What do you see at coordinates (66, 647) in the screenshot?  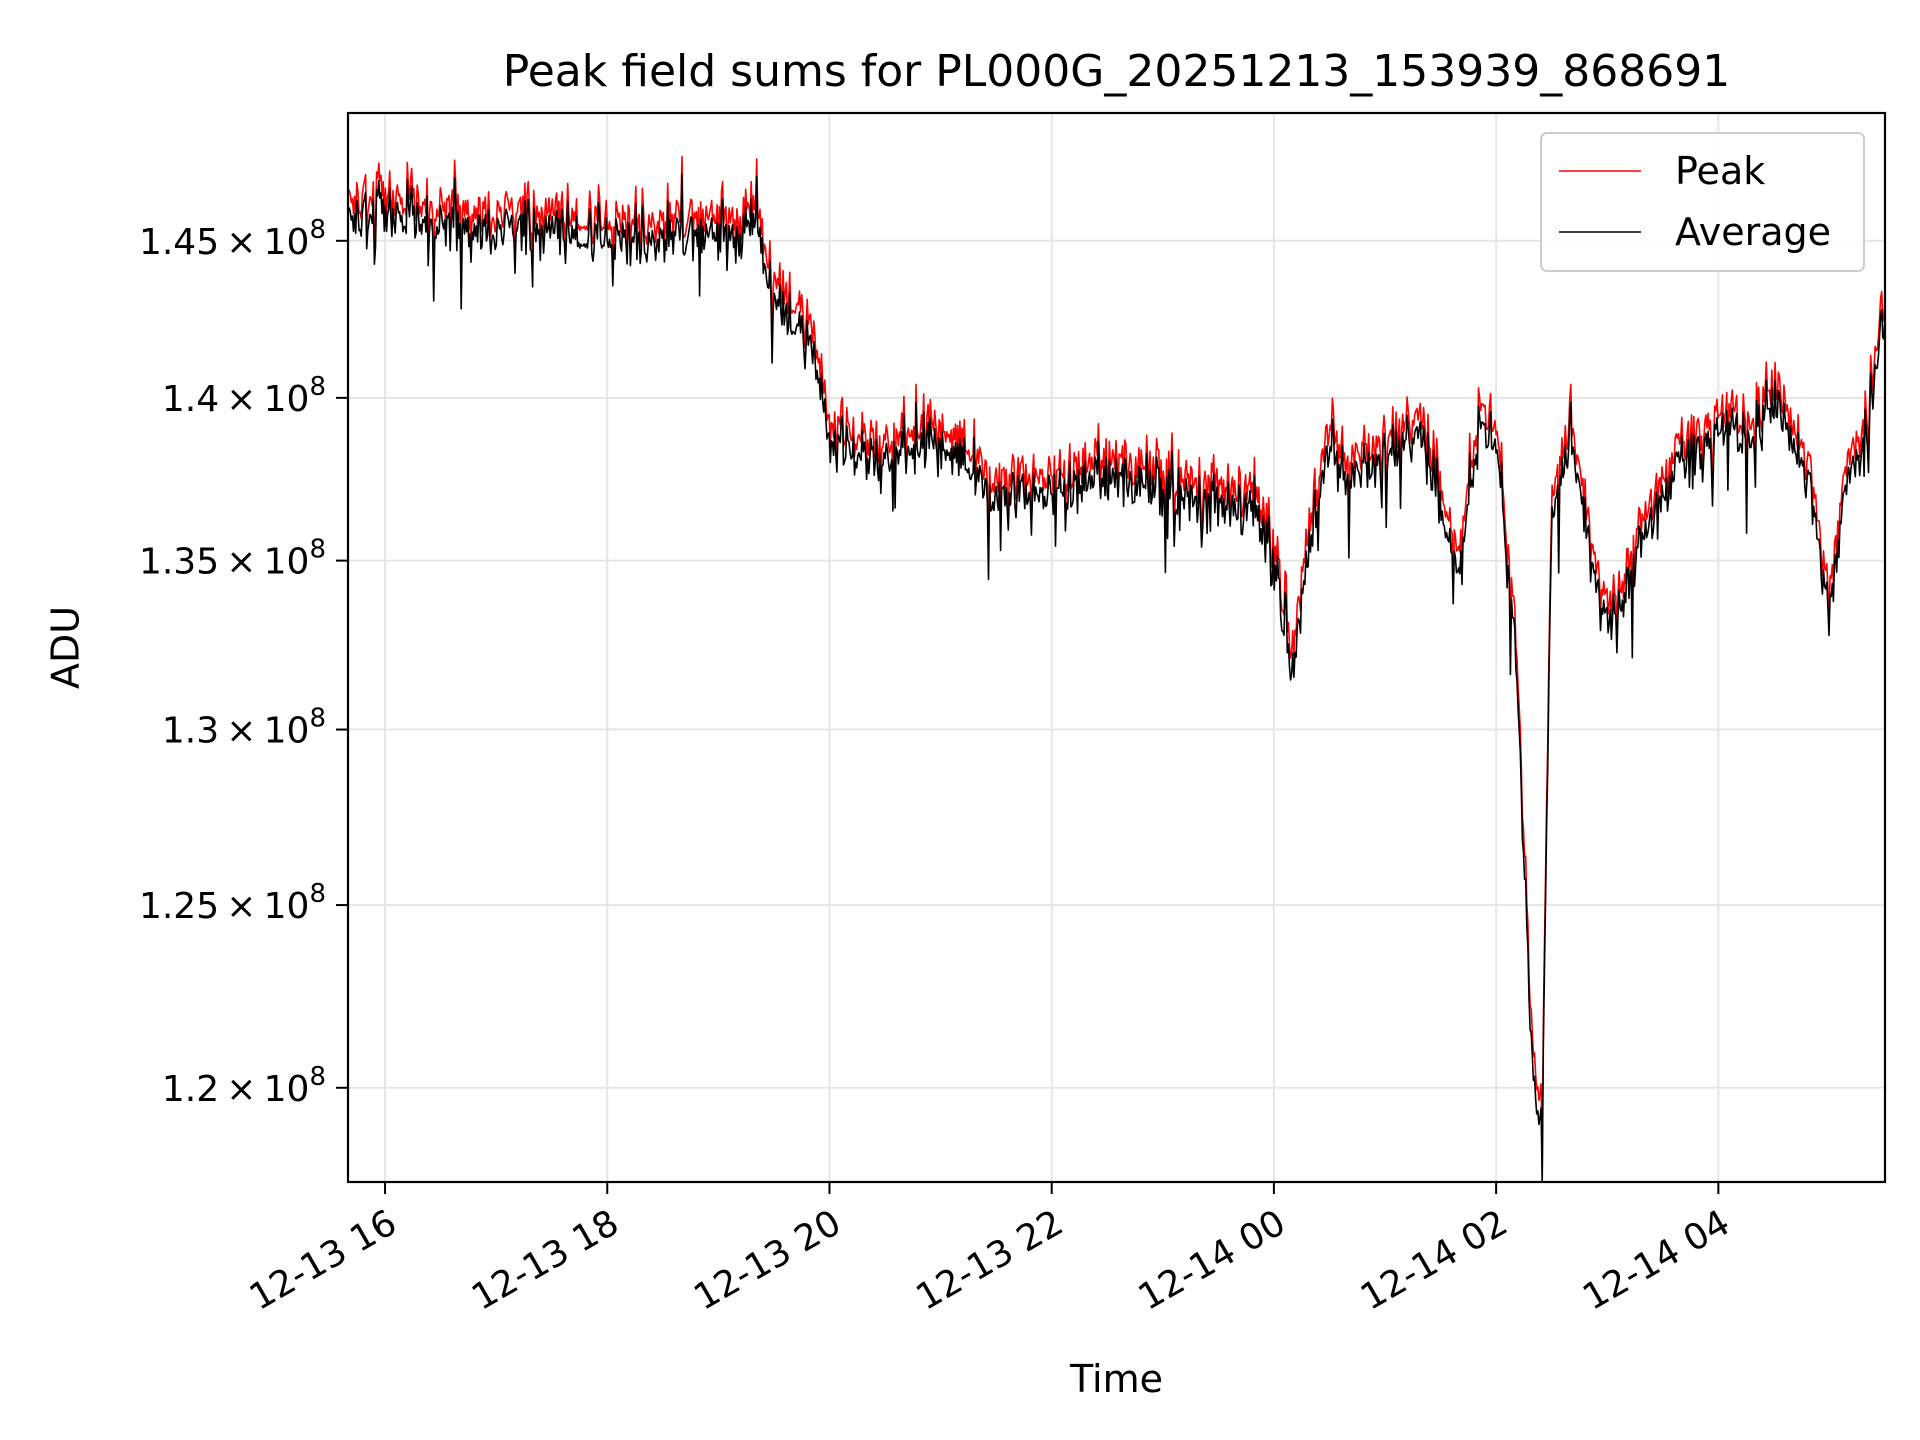 I see `y-axis-label: ADU` at bounding box center [66, 647].